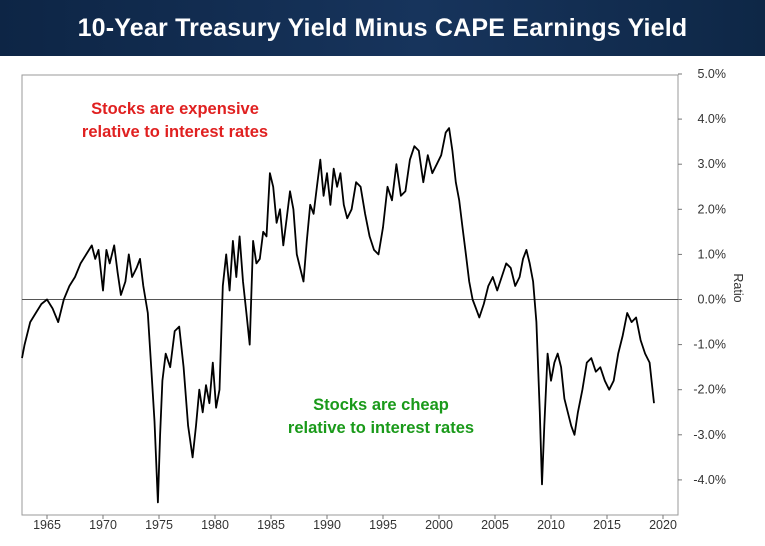 The image size is (765, 546). I want to click on x-tick-label: 1970, so click(103, 525).